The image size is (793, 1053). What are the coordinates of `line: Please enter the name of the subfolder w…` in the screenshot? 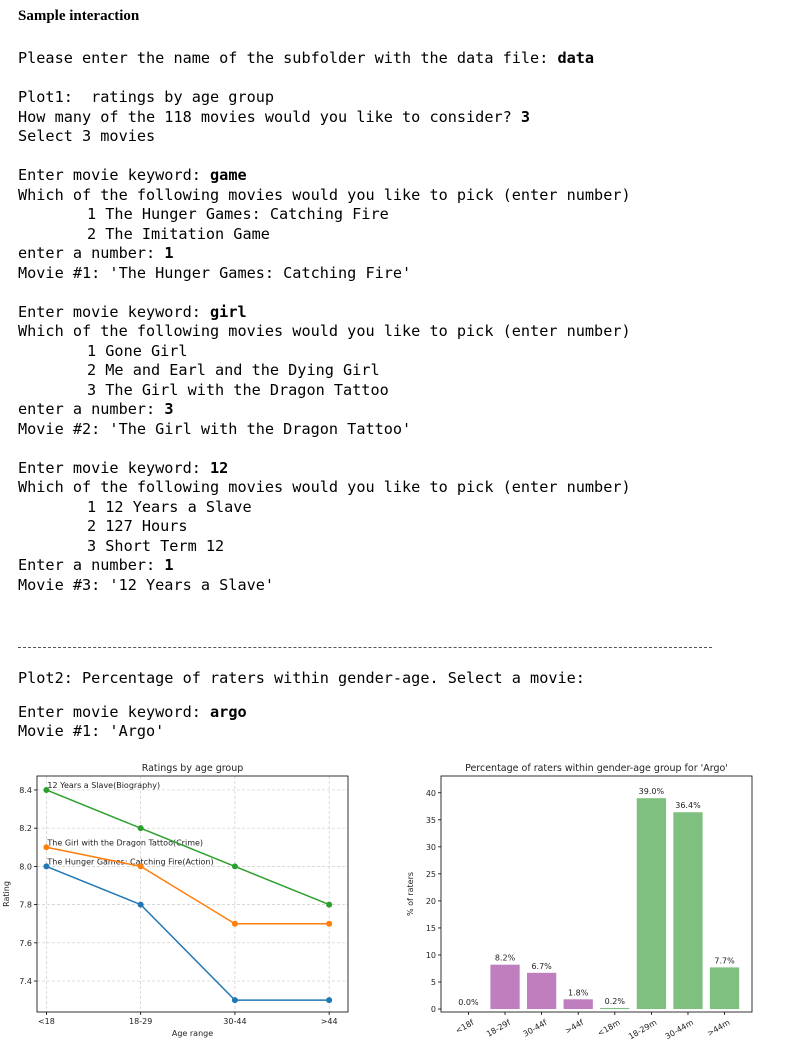 It's located at (324, 59).